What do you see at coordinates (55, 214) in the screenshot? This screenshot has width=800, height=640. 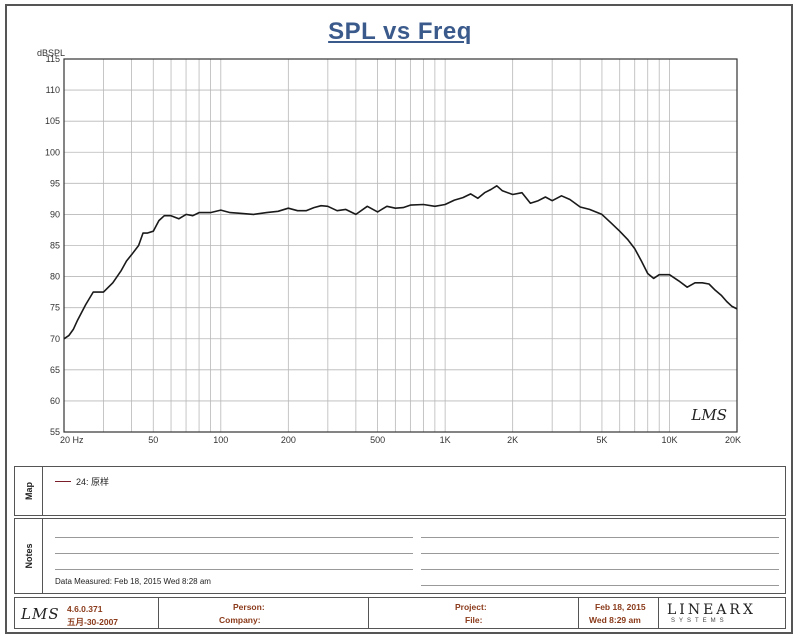 I see `y-tick-label: 90` at bounding box center [55, 214].